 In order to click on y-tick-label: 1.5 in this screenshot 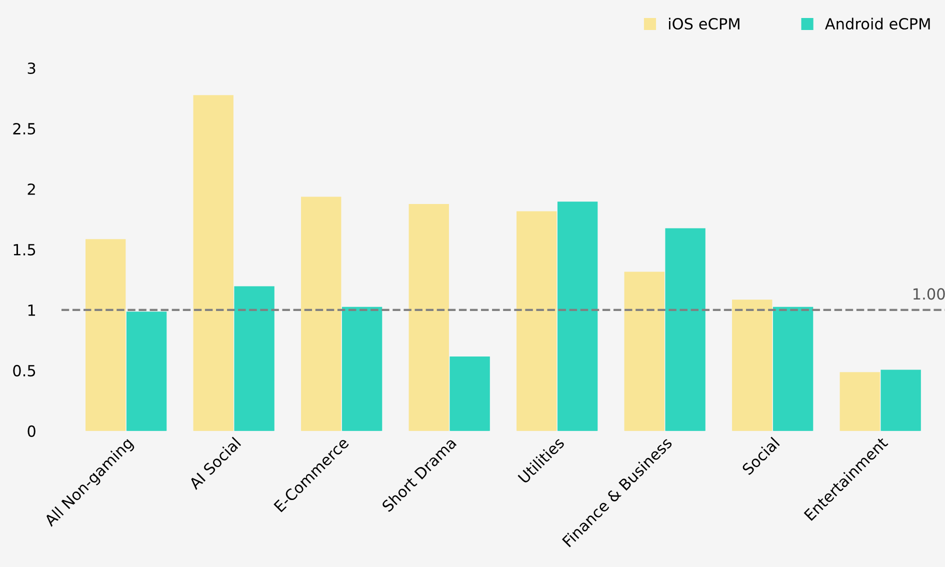, I will do `click(25, 250)`.